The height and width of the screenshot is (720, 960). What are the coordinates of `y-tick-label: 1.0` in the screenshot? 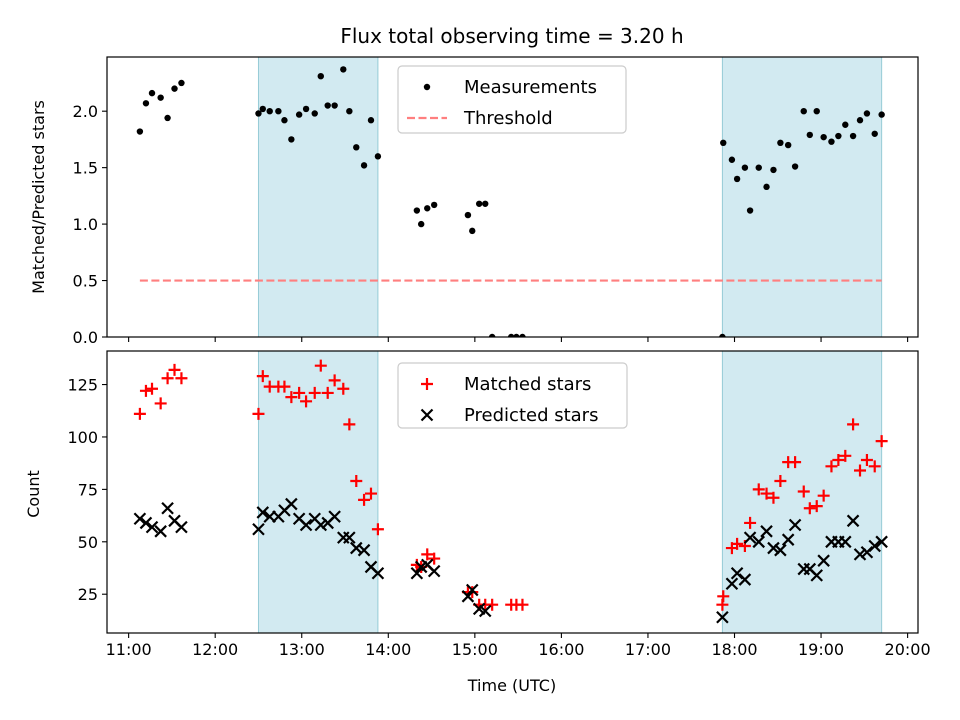 It's located at (85, 224).